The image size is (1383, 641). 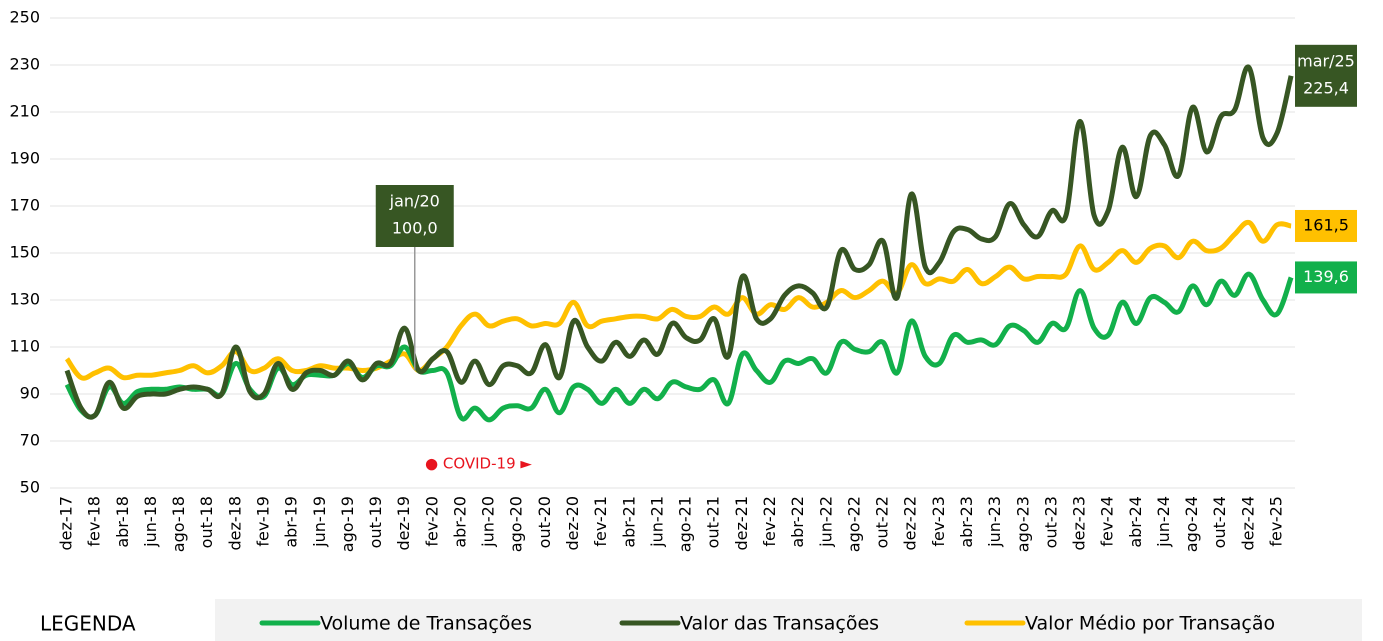 What do you see at coordinates (1326, 60) in the screenshot?
I see `point-label: mar/25` at bounding box center [1326, 60].